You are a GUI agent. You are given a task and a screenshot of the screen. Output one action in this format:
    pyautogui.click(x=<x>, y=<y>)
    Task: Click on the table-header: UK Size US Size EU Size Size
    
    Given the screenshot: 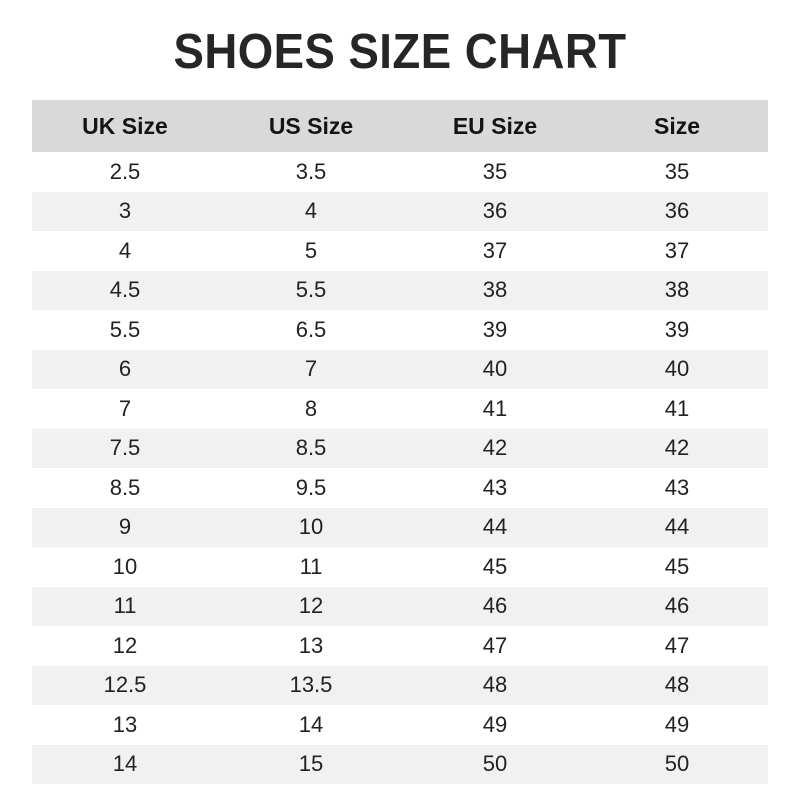 What is the action you would take?
    pyautogui.click(x=400, y=126)
    